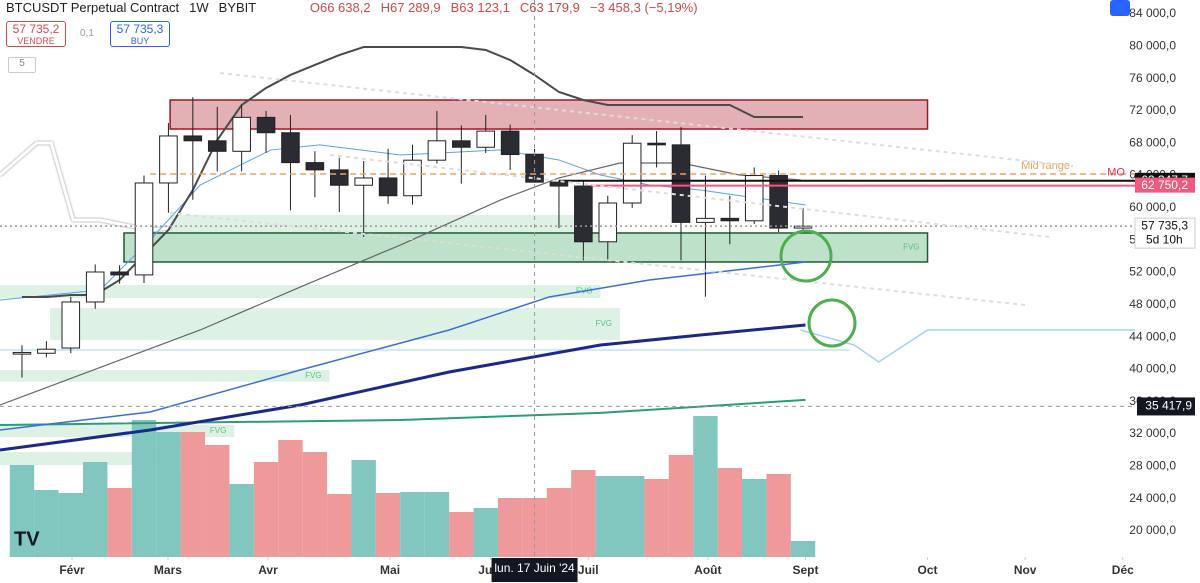 This screenshot has width=1200, height=583. Describe the element at coordinates (93, 7) in the screenshot. I see `symbol: BTCUSDT Perpetual Contract` at that location.